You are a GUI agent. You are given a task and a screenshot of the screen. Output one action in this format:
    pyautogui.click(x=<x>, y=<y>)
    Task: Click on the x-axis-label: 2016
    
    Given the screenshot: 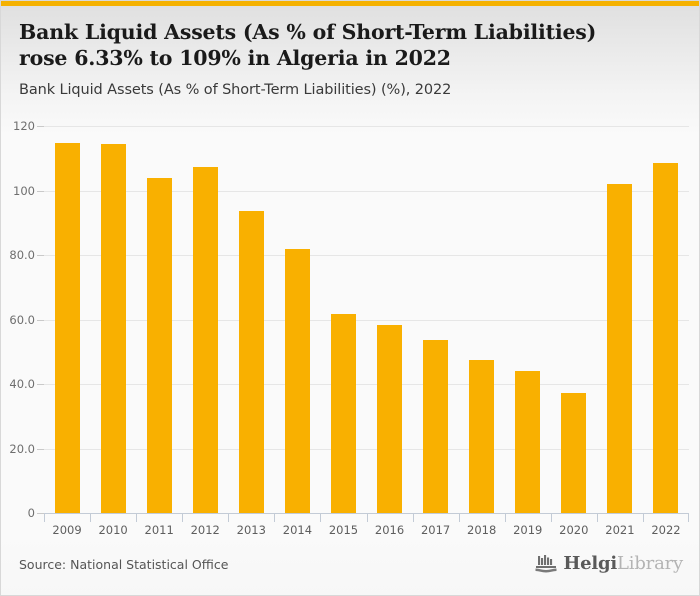 What is the action you would take?
    pyautogui.click(x=389, y=530)
    